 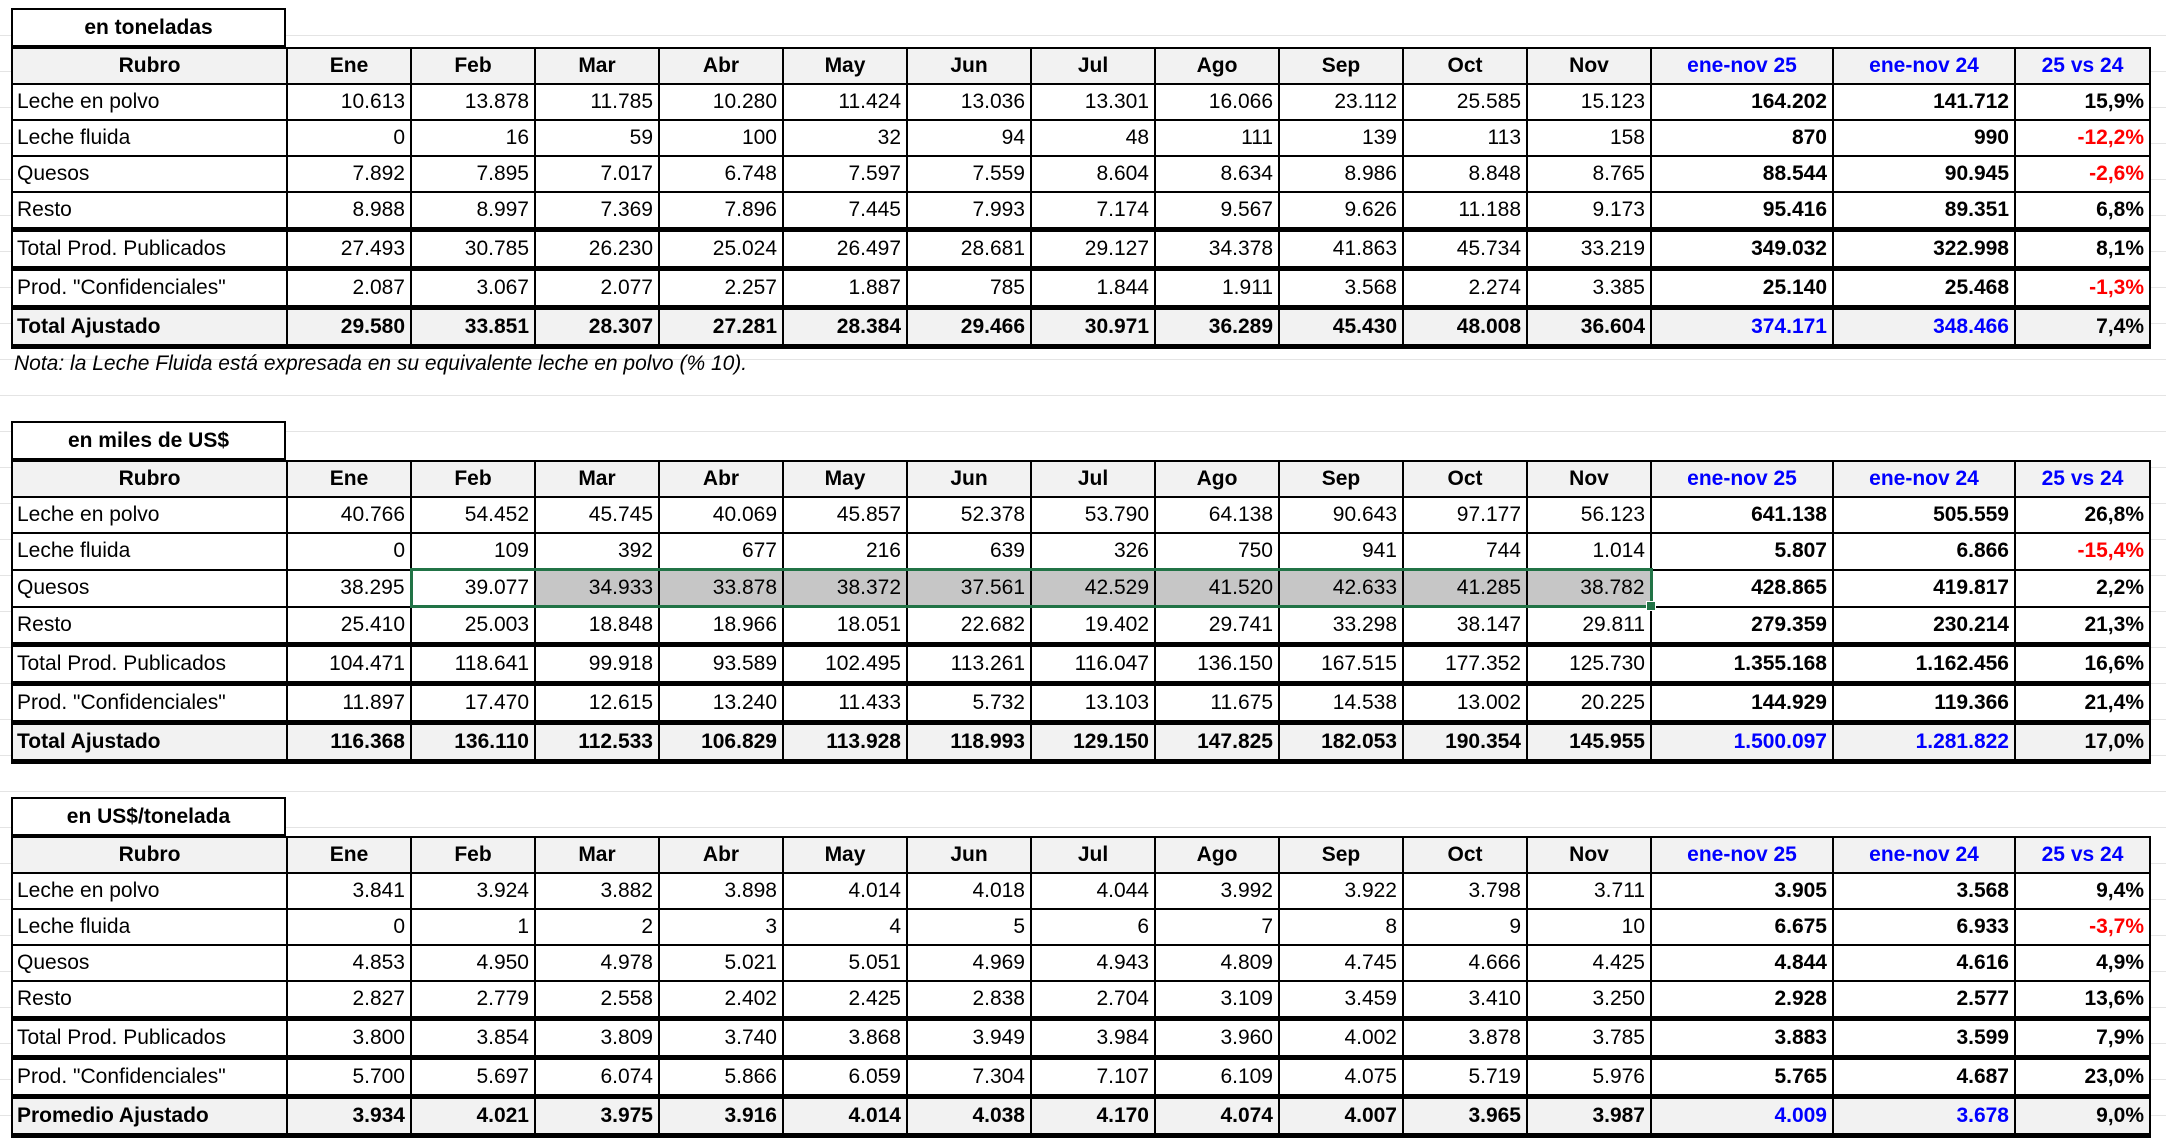 I want to click on month-cell: 3.922, so click(x=1341, y=891).